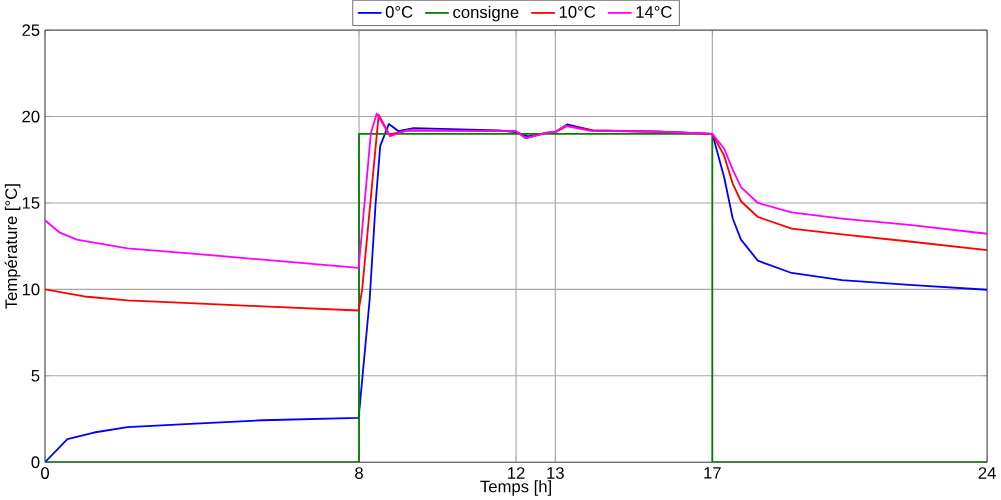 This screenshot has width=1001, height=500. I want to click on x-tick-label: 0, so click(45, 473).